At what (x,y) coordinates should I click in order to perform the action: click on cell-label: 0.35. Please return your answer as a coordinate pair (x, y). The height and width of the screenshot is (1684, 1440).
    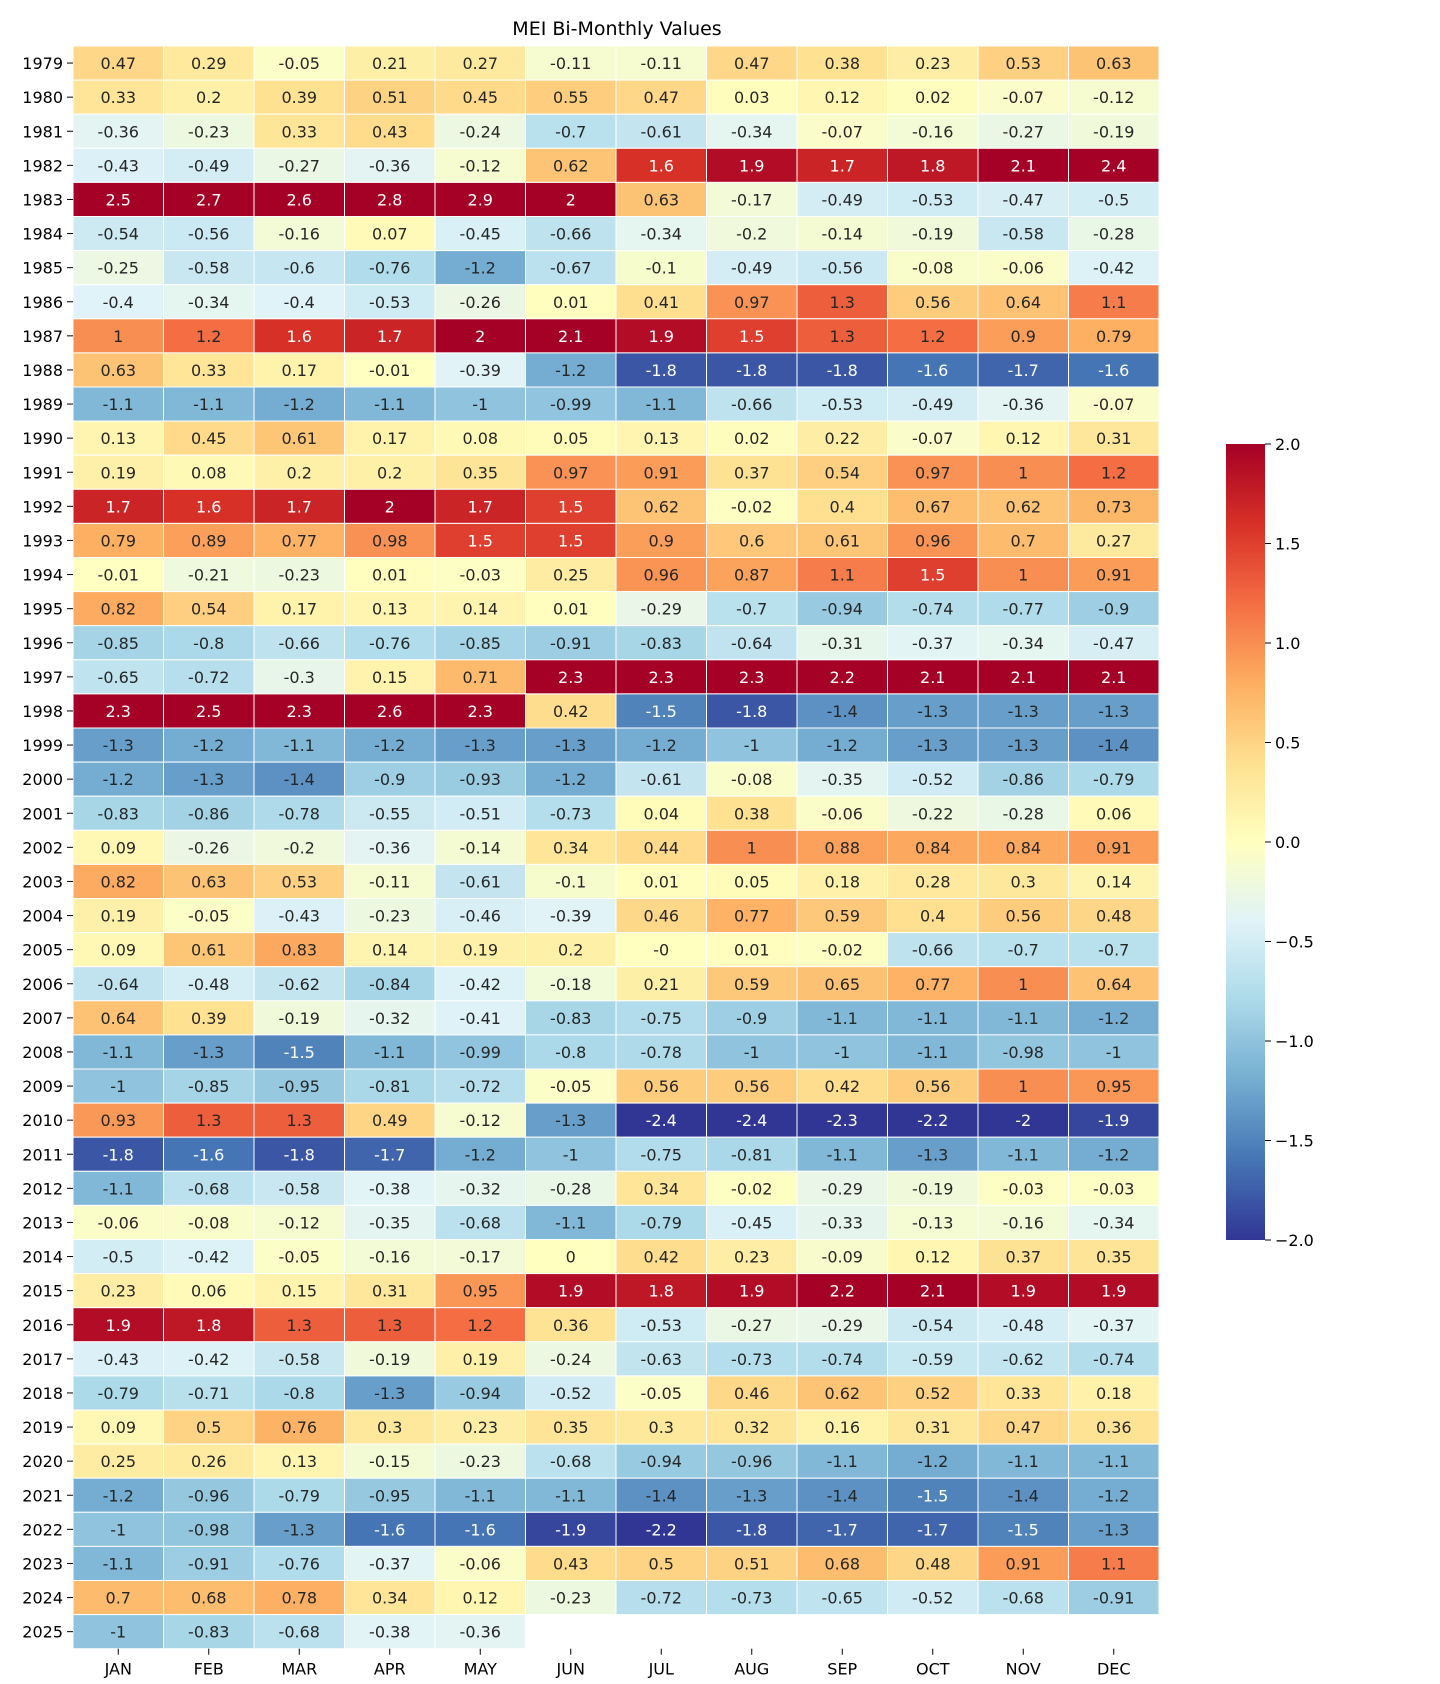
    Looking at the image, I should click on (571, 1427).